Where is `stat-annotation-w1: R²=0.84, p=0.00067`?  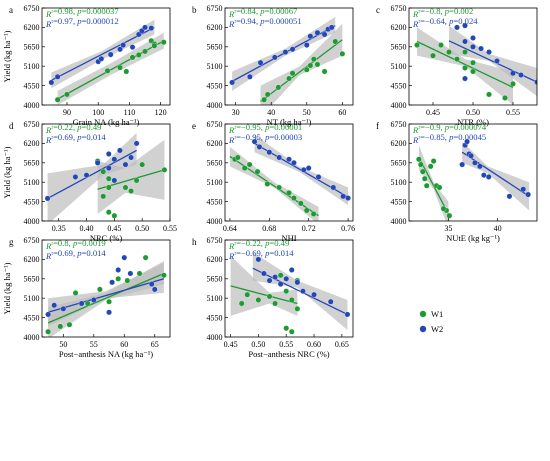
stat-annotation-w1: R²=0.84, p=0.00067 is located at coordinates (263, 12).